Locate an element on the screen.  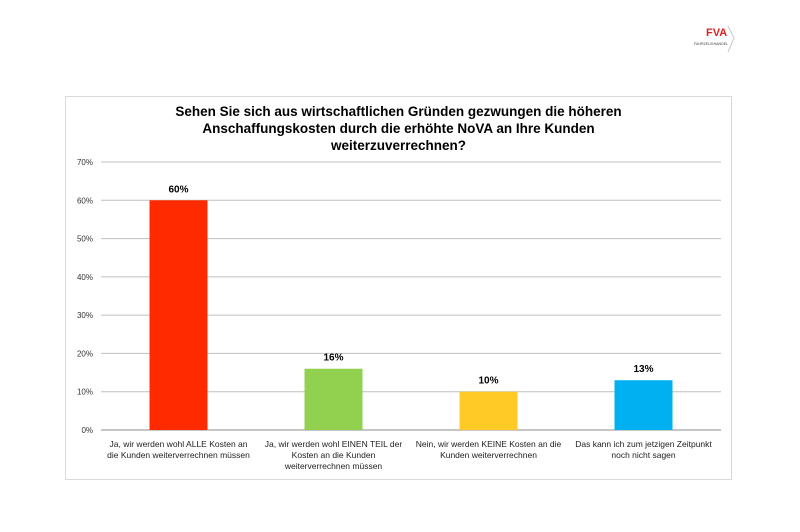
data-label: 60% is located at coordinates (178, 189).